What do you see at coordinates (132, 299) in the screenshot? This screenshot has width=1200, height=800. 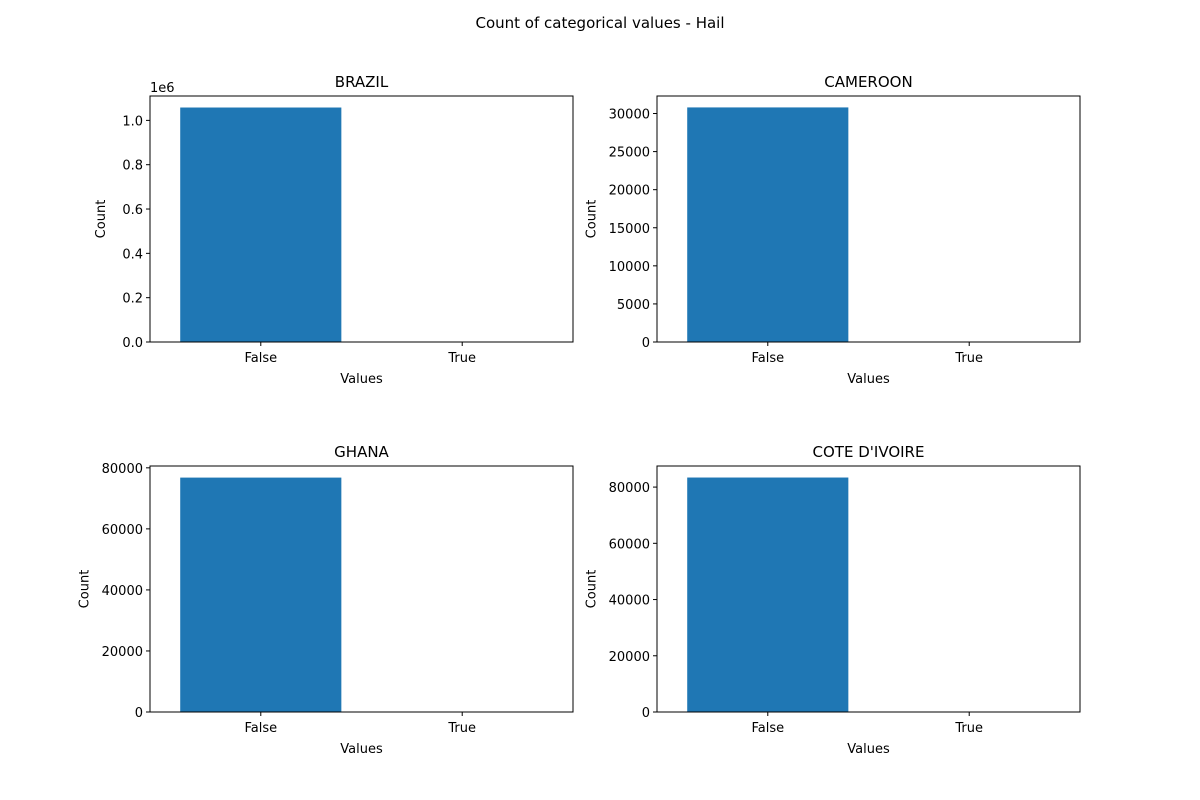 I see `y-tick-label: 0.2` at bounding box center [132, 299].